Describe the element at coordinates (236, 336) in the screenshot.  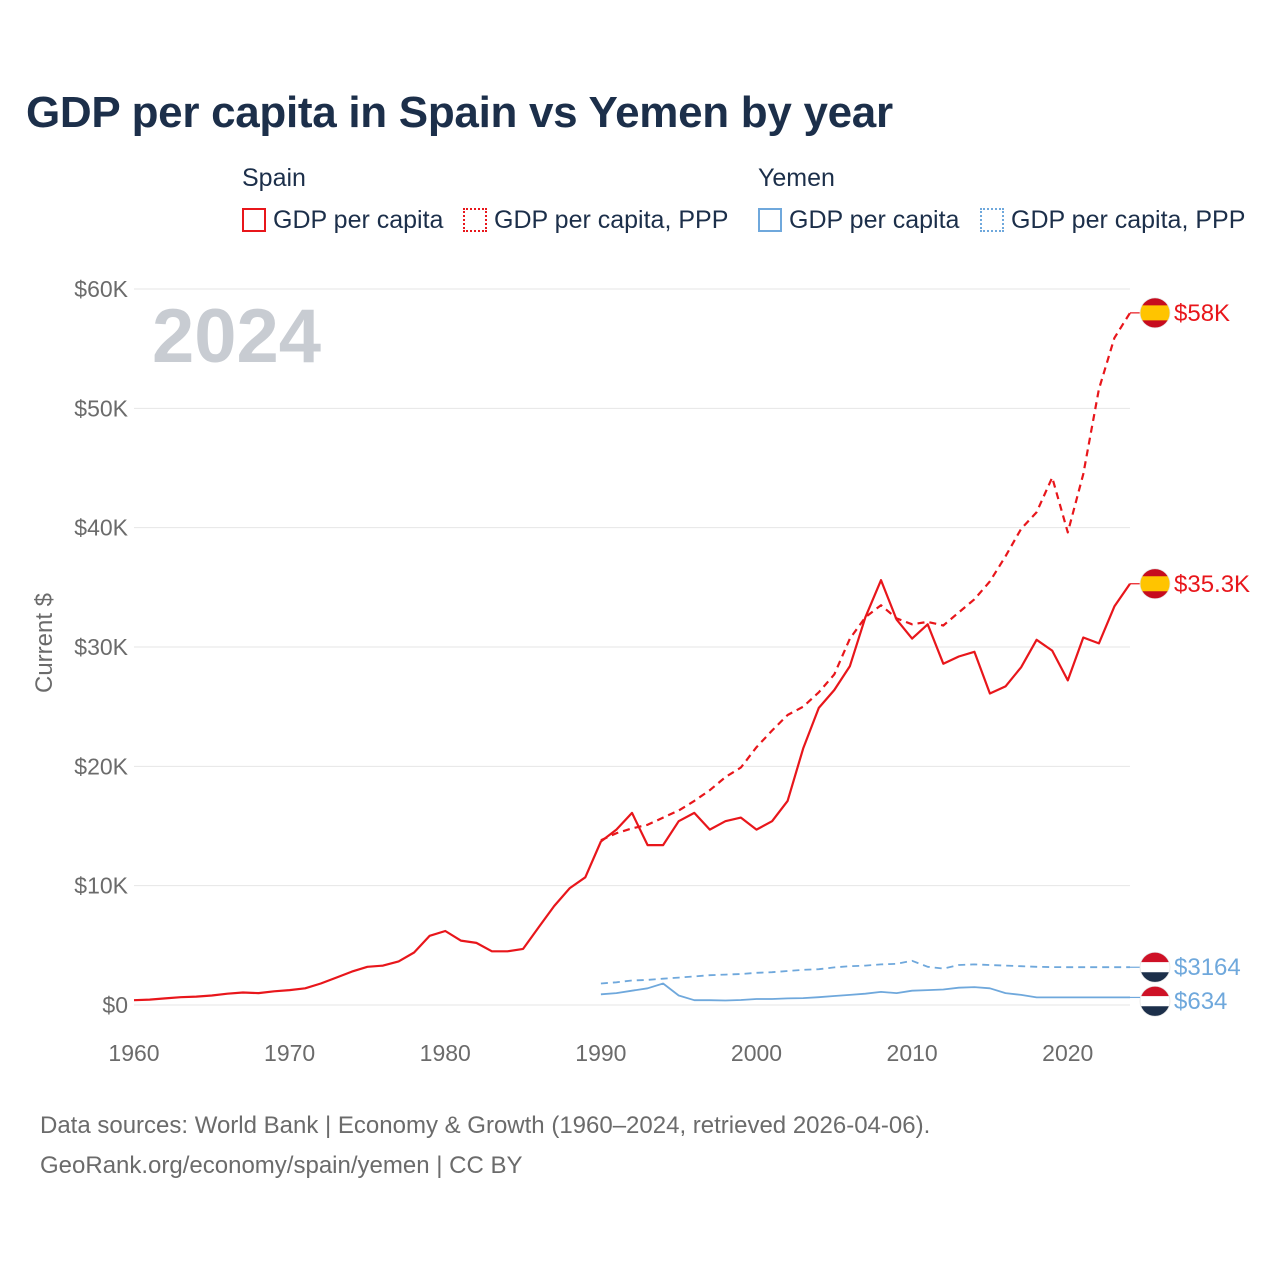
I see `year-watermark: 2024` at that location.